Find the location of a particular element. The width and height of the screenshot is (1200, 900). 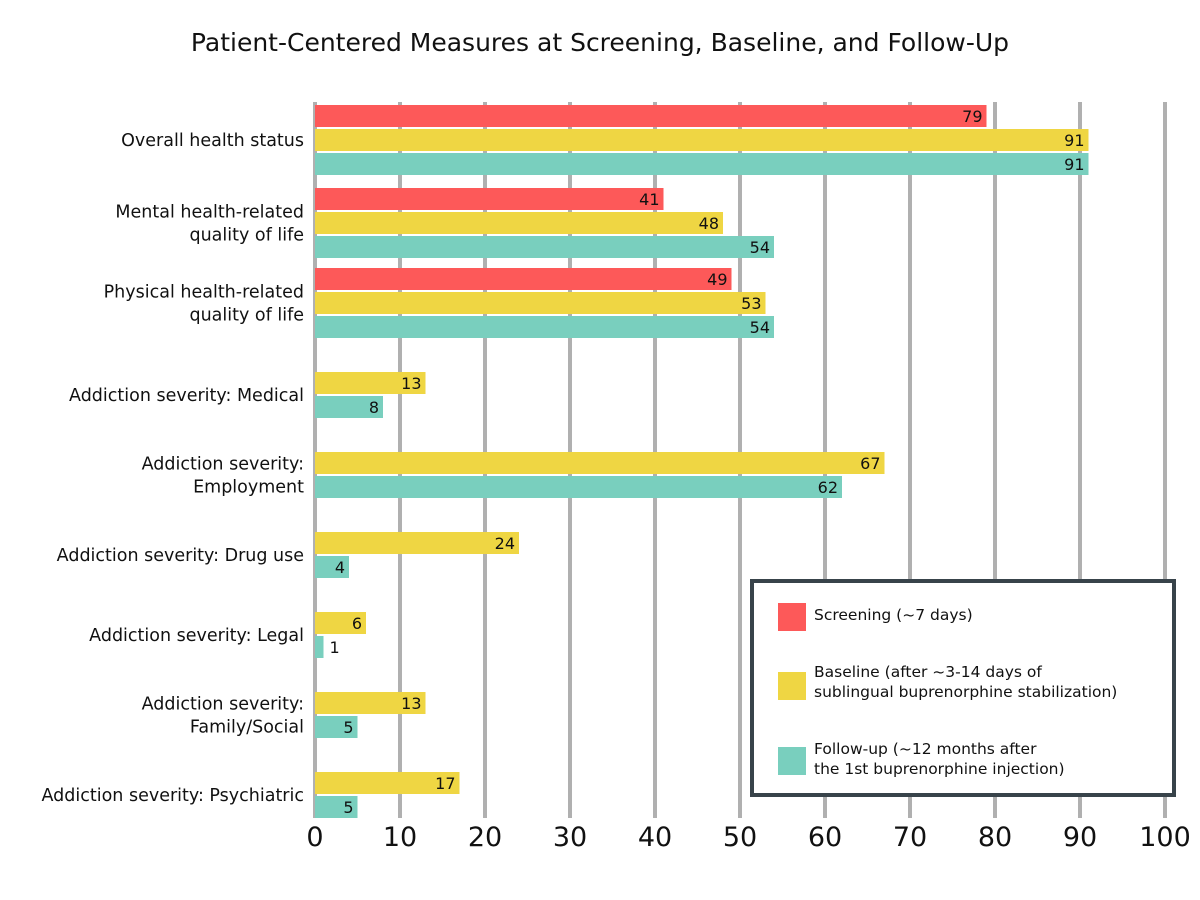

legend-label-screening: Screening (~7 days) is located at coordinates (893, 615).